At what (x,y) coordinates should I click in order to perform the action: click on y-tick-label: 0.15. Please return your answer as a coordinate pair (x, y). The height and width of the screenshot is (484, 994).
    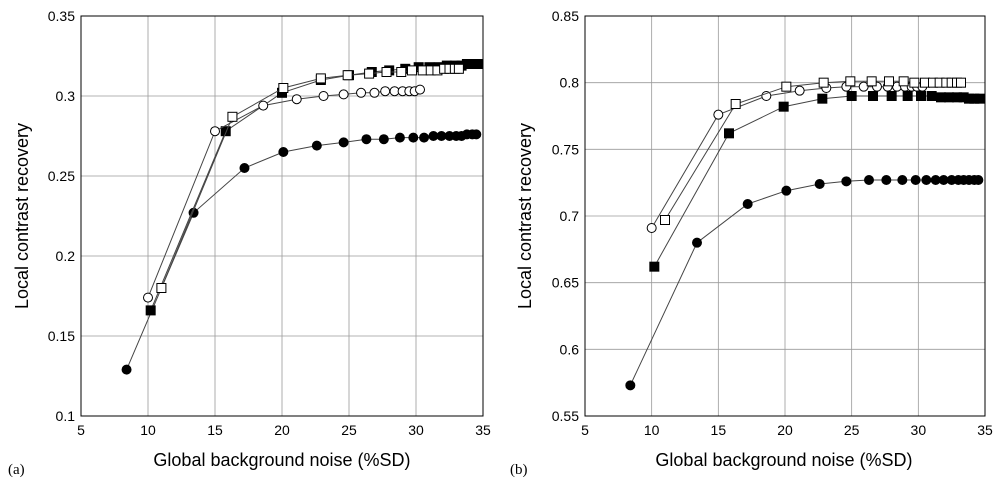
    Looking at the image, I should click on (61, 336).